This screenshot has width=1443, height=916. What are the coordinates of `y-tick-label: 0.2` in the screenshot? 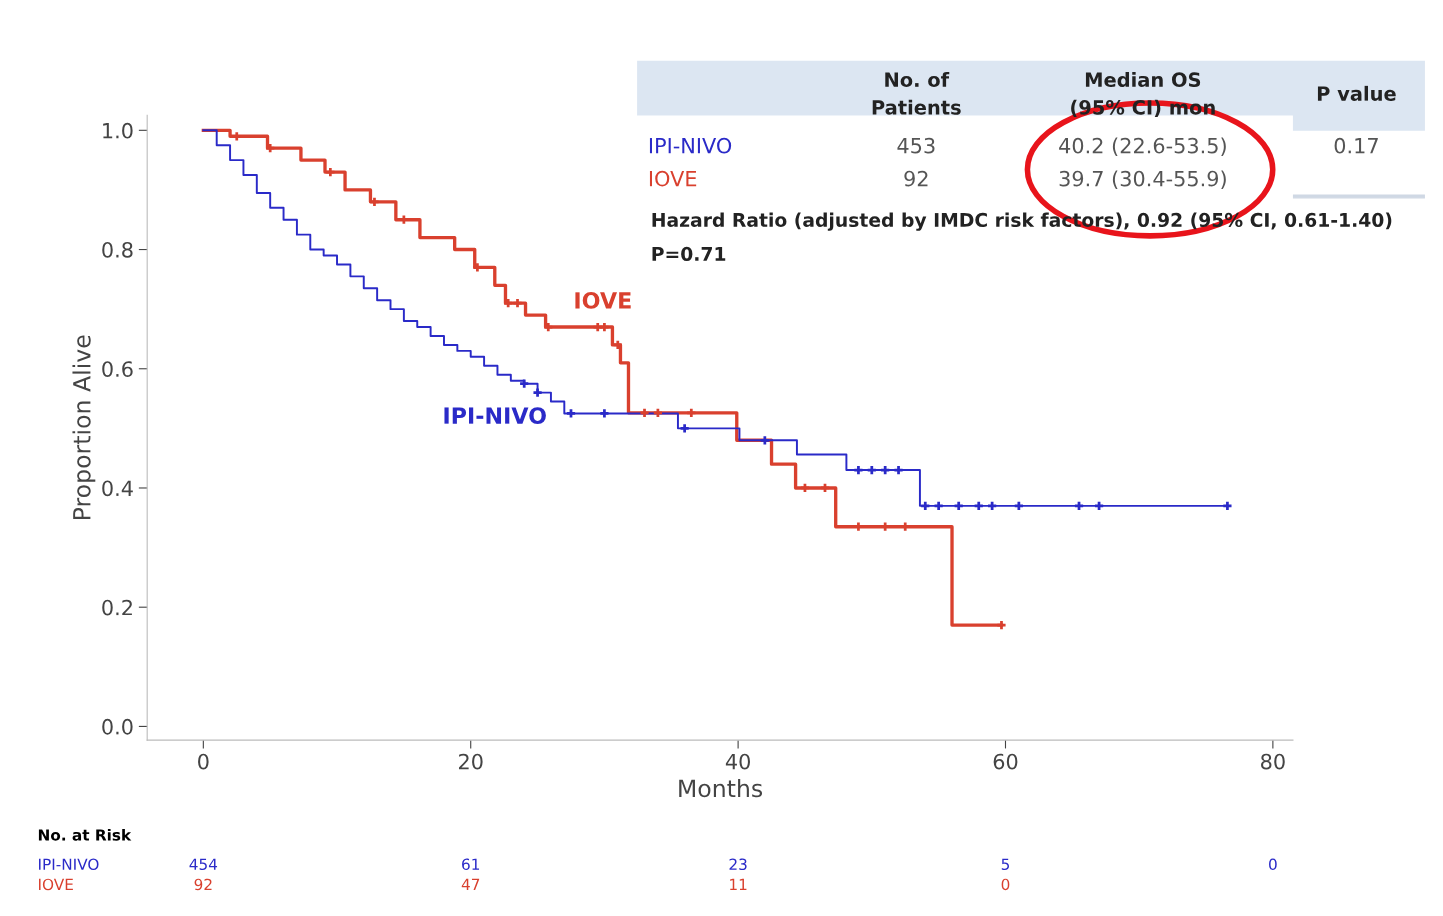 It's located at (117, 607).